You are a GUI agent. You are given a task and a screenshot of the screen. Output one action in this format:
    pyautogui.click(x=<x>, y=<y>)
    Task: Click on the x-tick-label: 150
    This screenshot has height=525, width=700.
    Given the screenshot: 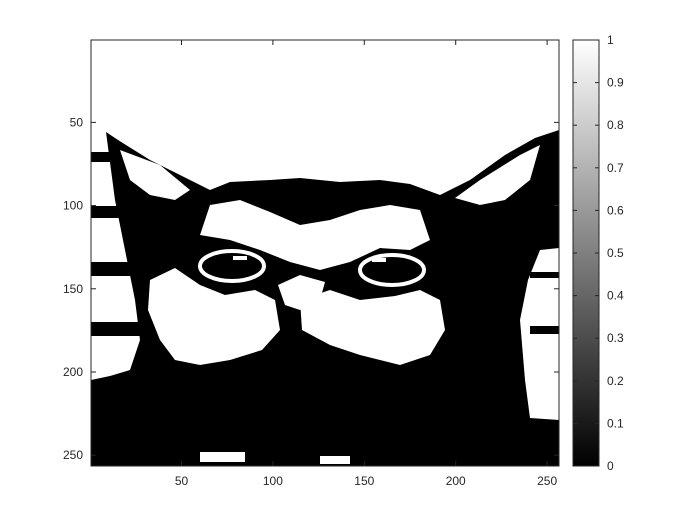 What is the action you would take?
    pyautogui.click(x=364, y=481)
    